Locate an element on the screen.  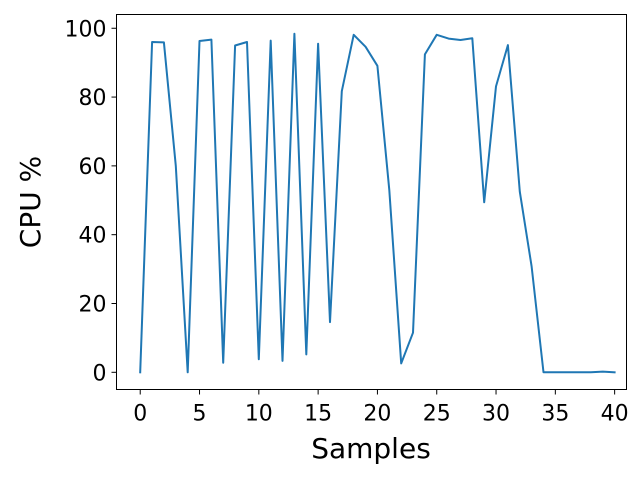
x-tick-label: 25 is located at coordinates (437, 414).